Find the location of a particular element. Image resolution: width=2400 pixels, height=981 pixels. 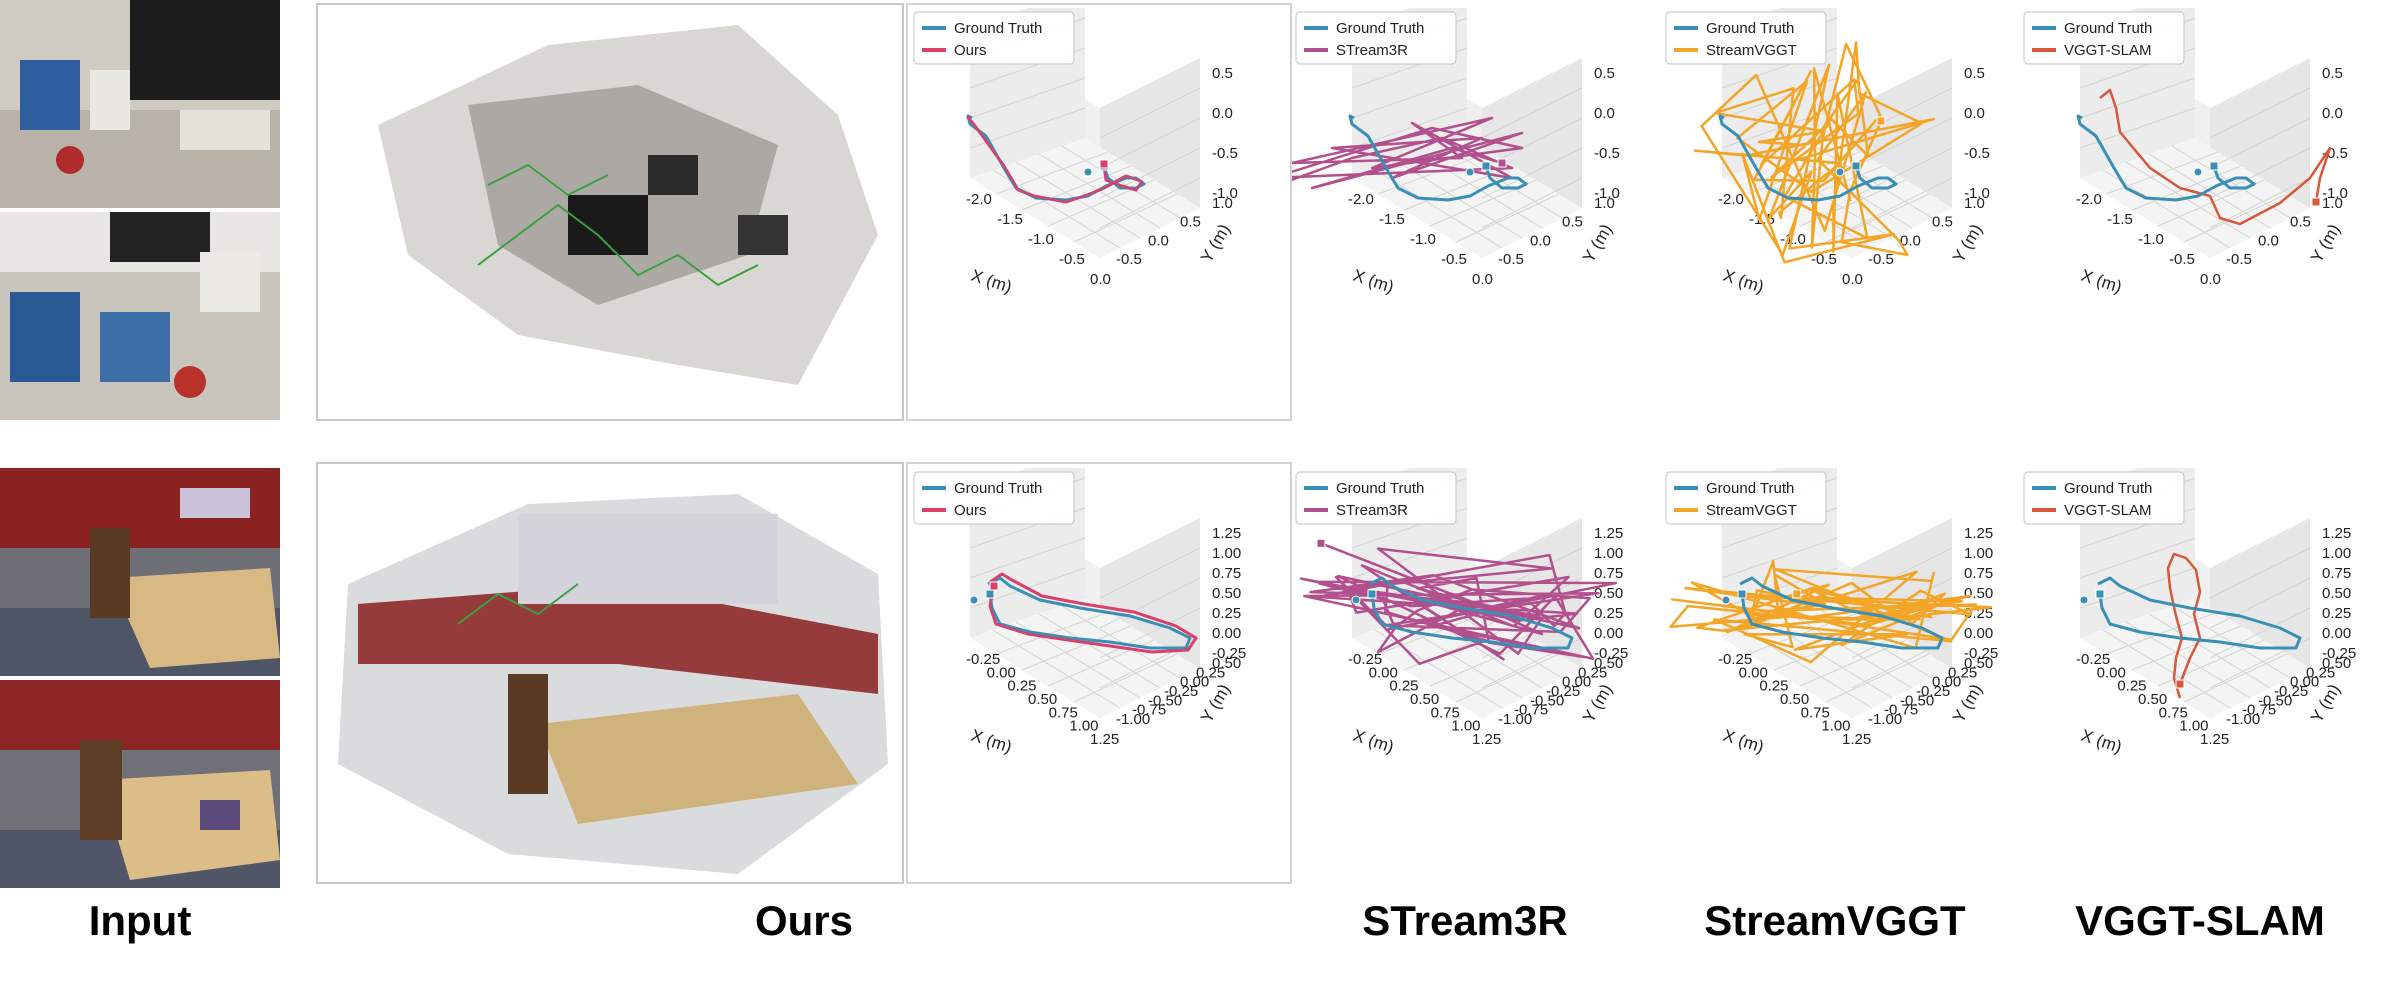

x-tick-label: -0.5 is located at coordinates (2182, 259).